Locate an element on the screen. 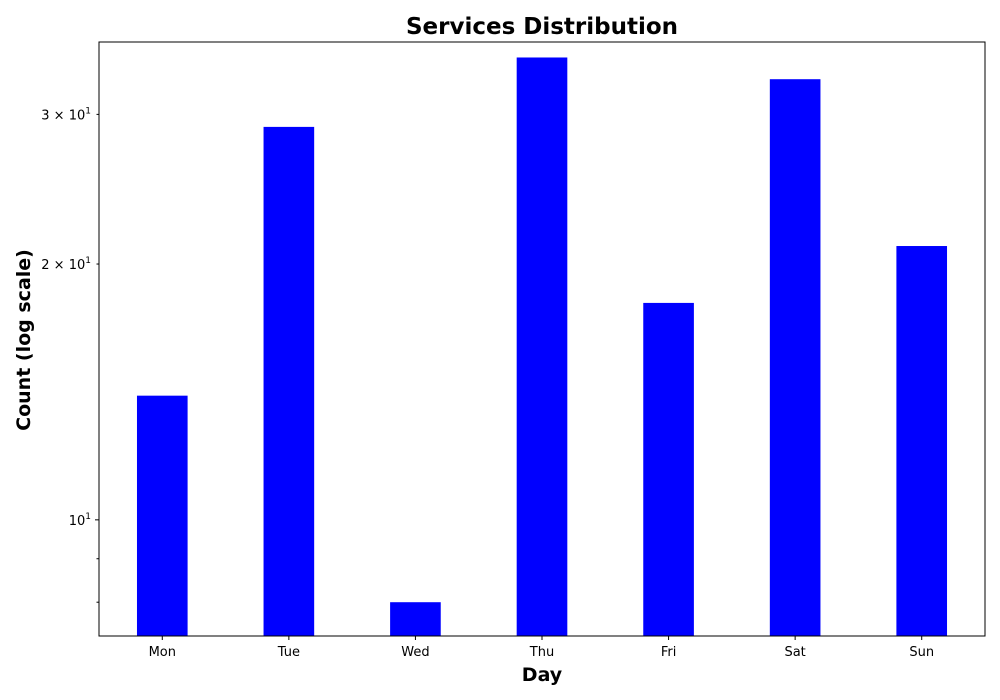 This screenshot has height=700, width=1000. x-tick-label: Sun is located at coordinates (921, 652).